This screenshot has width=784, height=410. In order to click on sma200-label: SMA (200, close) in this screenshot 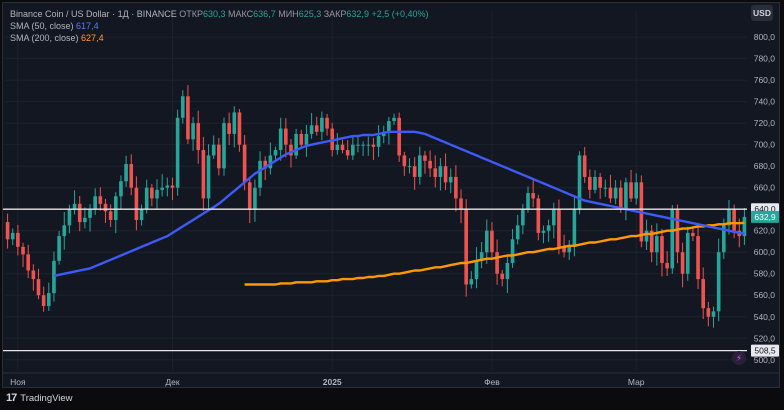, I will do `click(44, 38)`.